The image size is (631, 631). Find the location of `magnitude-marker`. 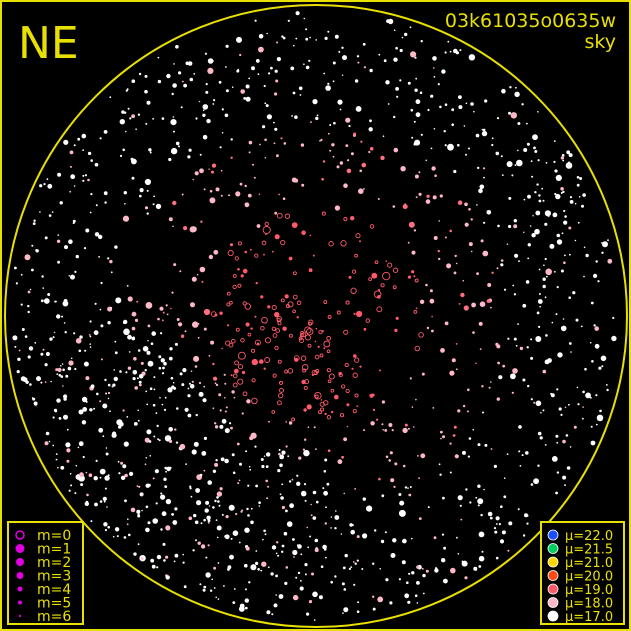

magnitude-marker is located at coordinates (20, 602).